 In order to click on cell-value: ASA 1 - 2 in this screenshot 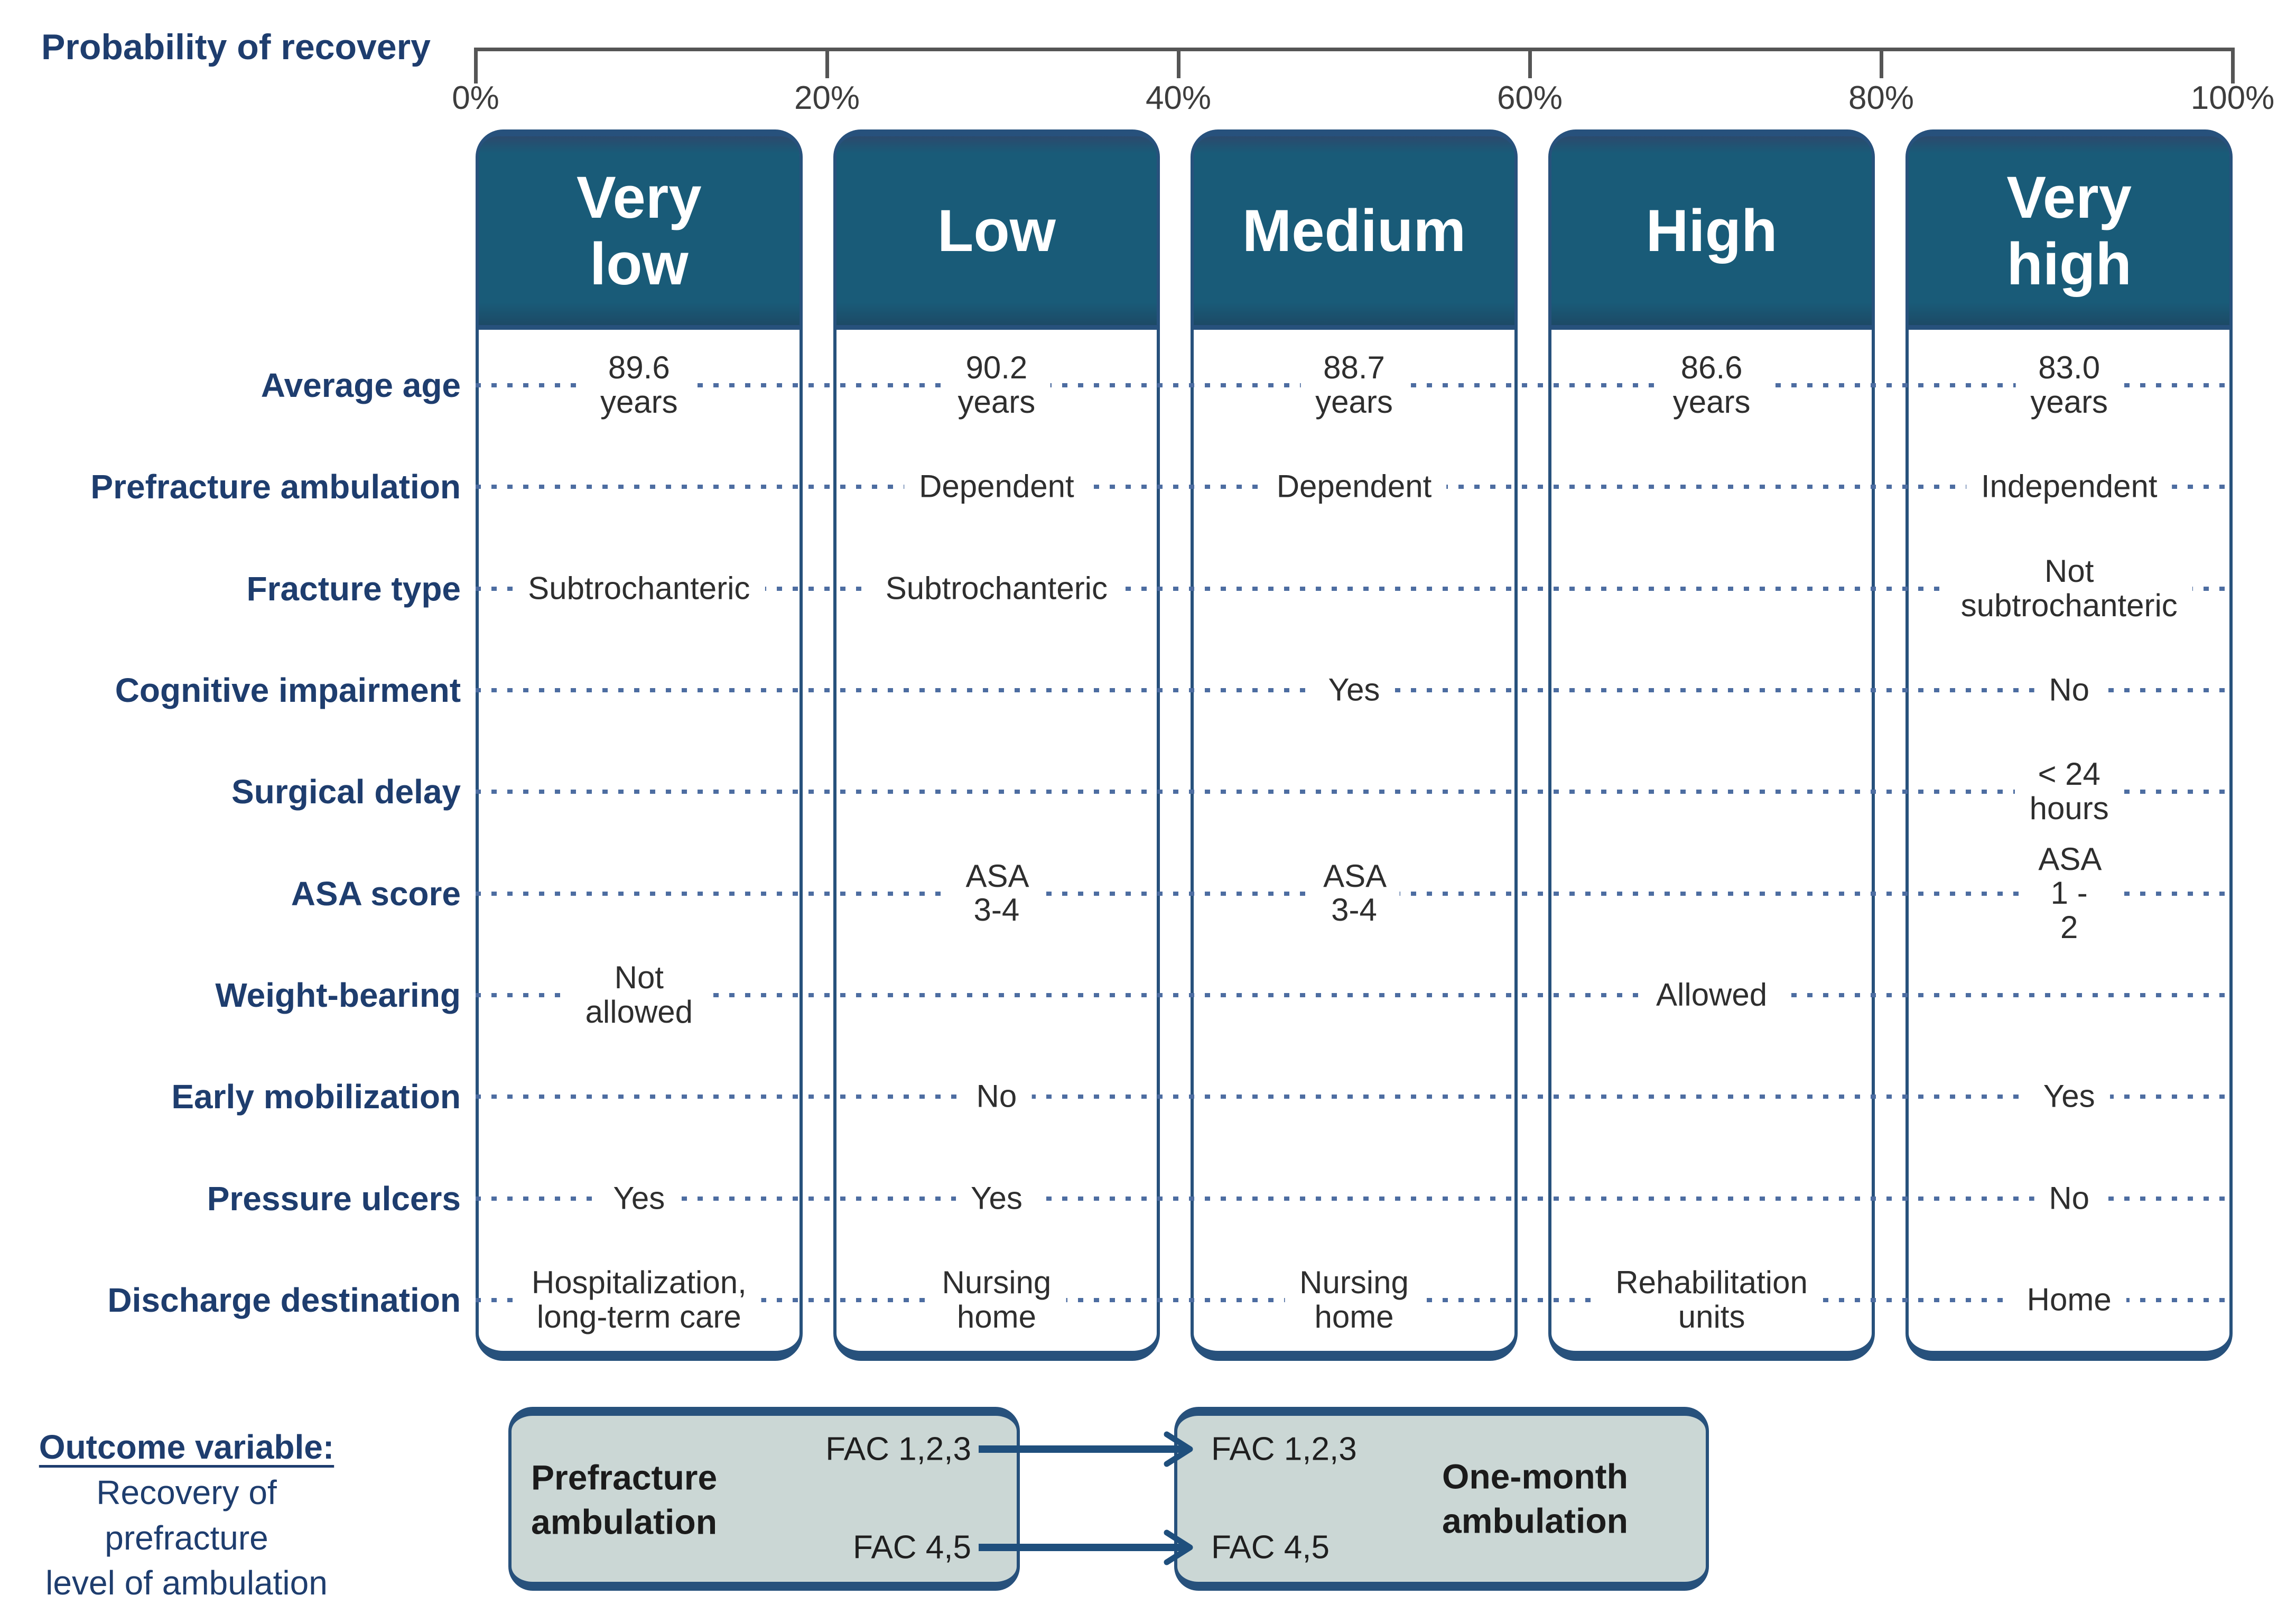, I will do `click(2069, 894)`.